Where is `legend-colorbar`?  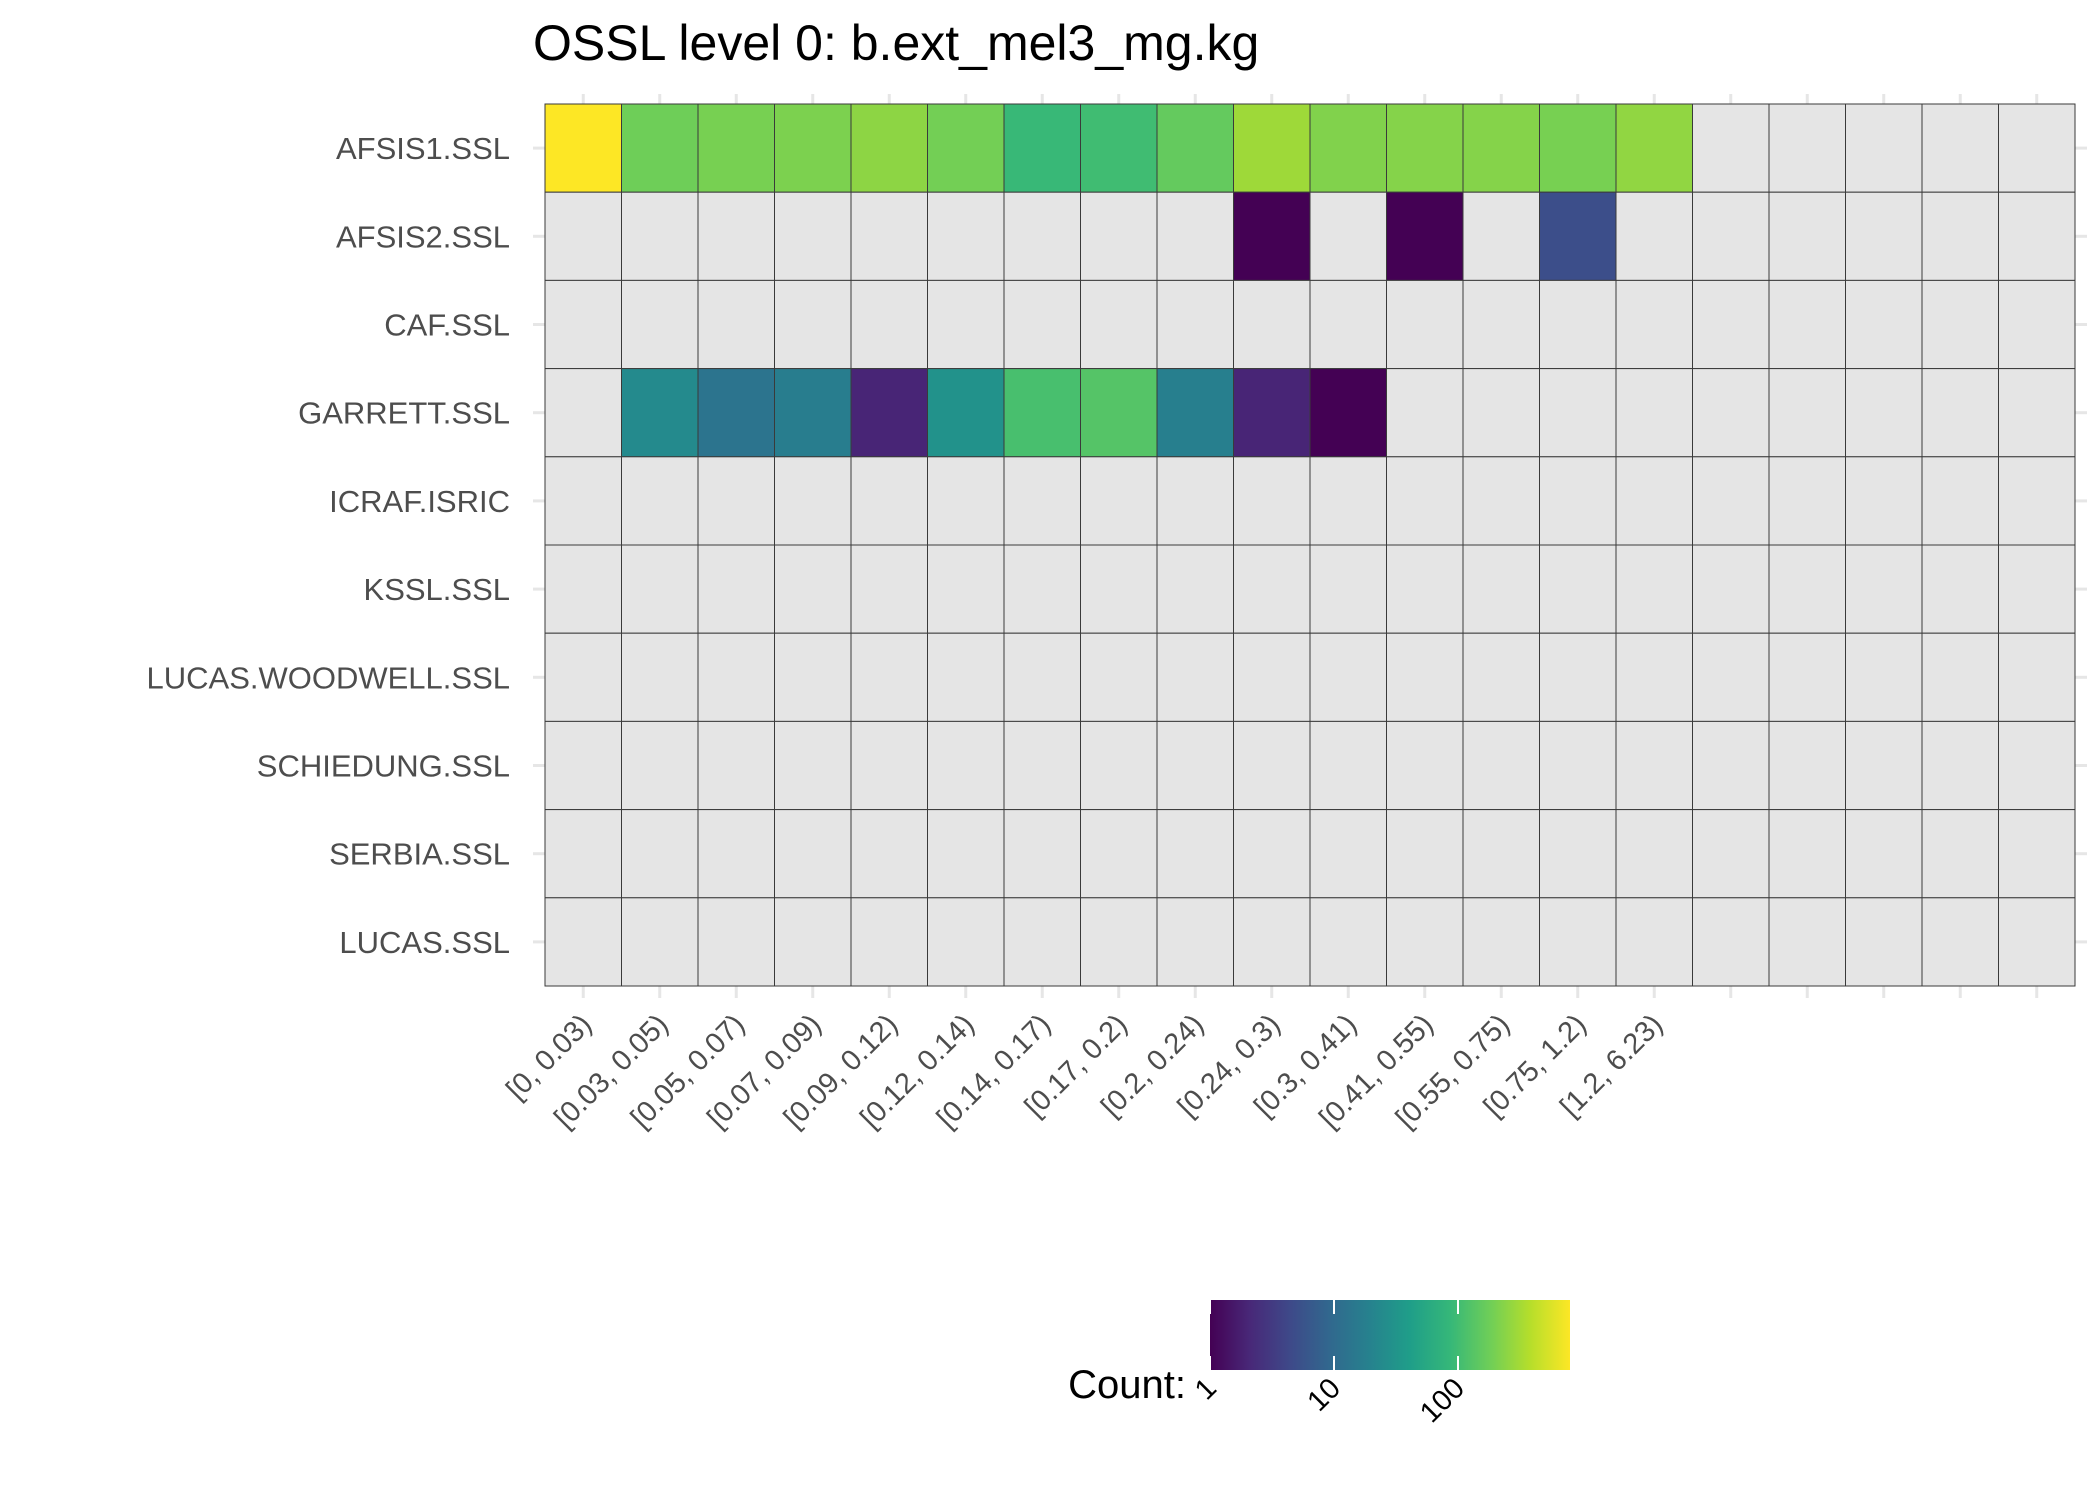 legend-colorbar is located at coordinates (1390, 1335).